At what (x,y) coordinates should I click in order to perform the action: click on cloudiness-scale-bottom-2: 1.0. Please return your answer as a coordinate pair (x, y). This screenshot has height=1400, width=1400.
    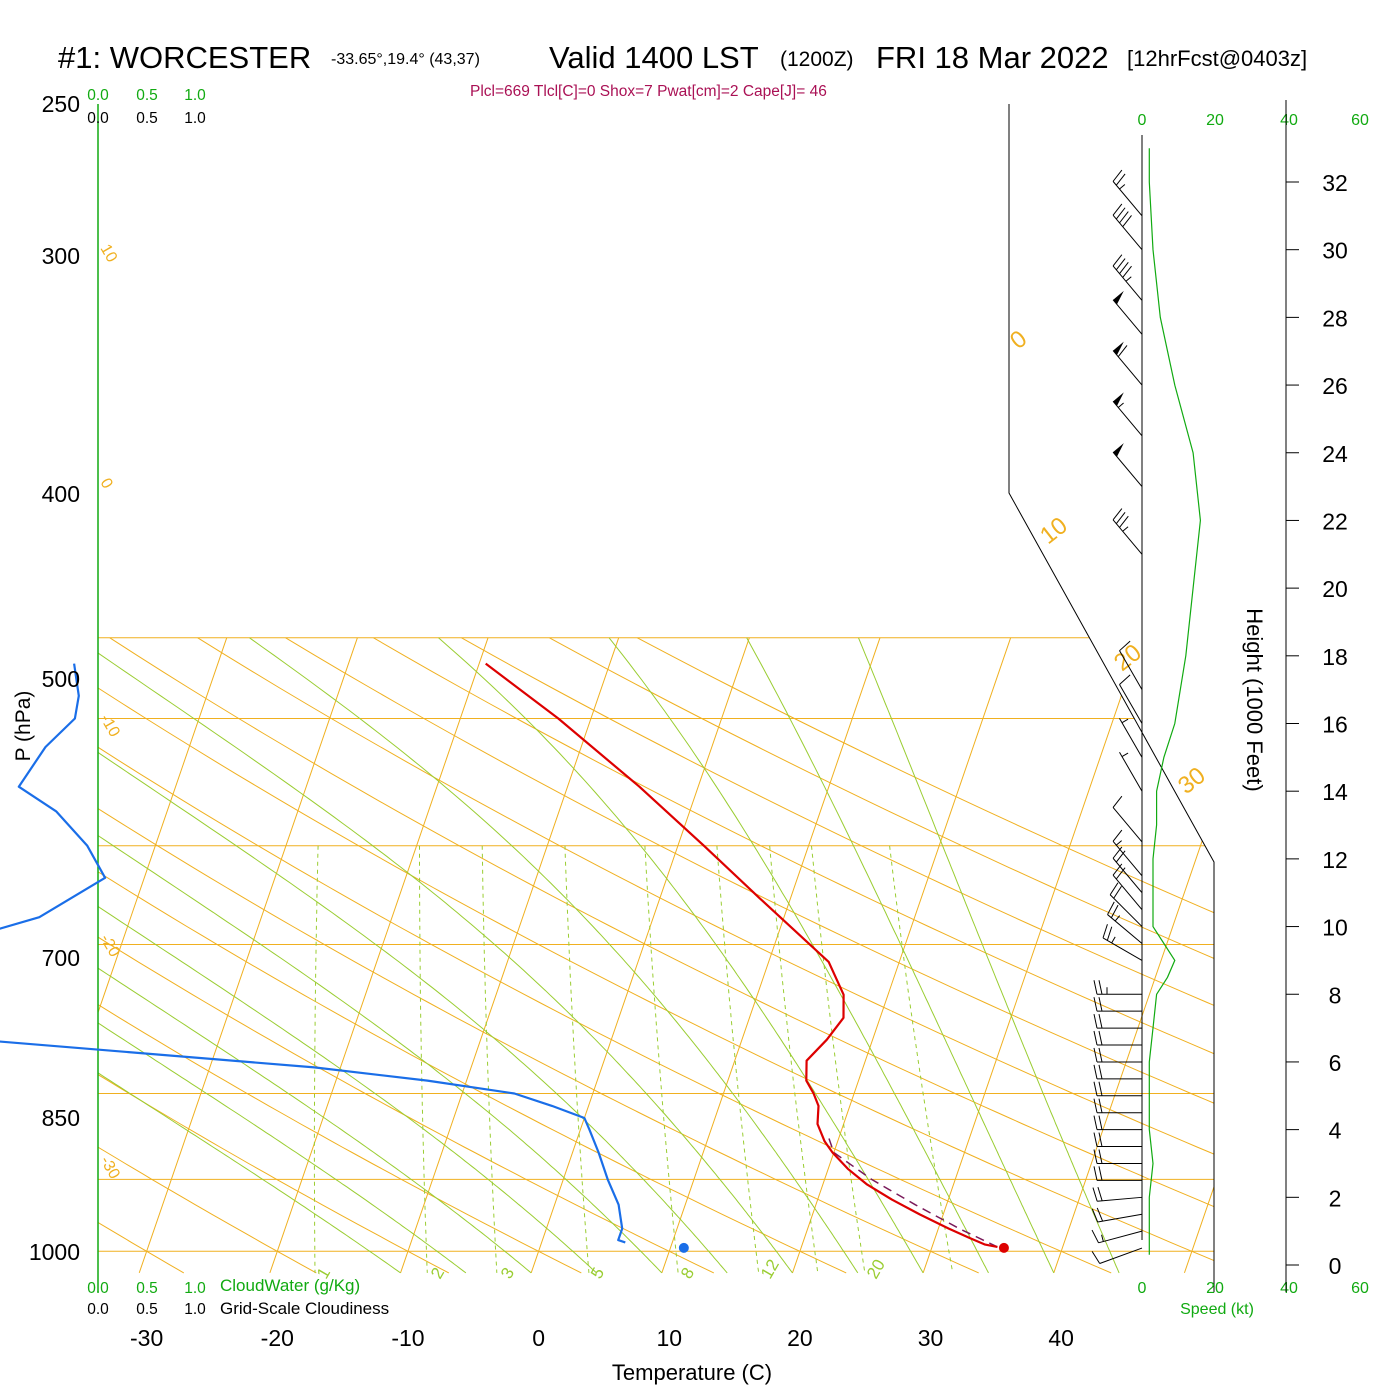
    Looking at the image, I should click on (195, 1309).